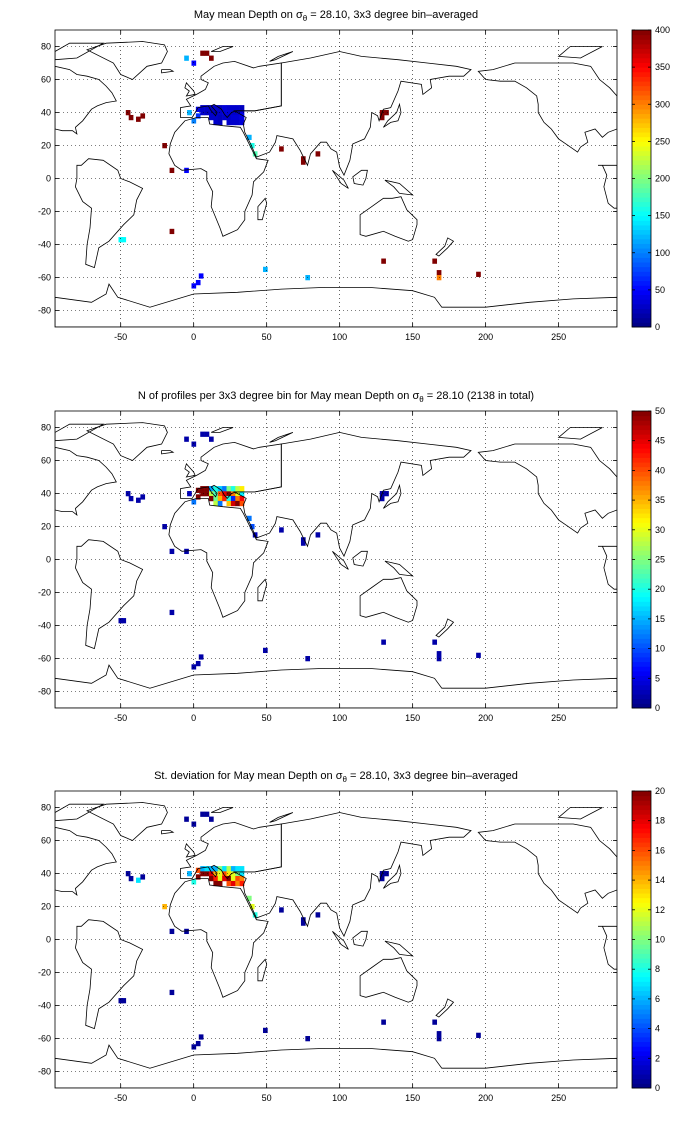 The image size is (696, 1140). I want to click on y-tick-label: -40, so click(44, 245).